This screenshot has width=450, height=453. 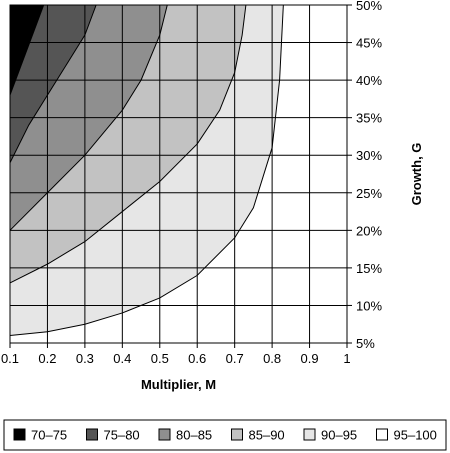 What do you see at coordinates (235, 358) in the screenshot?
I see `x-tick-label: 0.7` at bounding box center [235, 358].